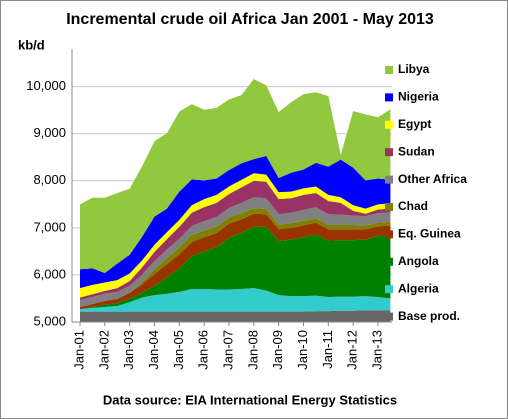  I want to click on y-tick-label: 5,000, so click(49, 320).